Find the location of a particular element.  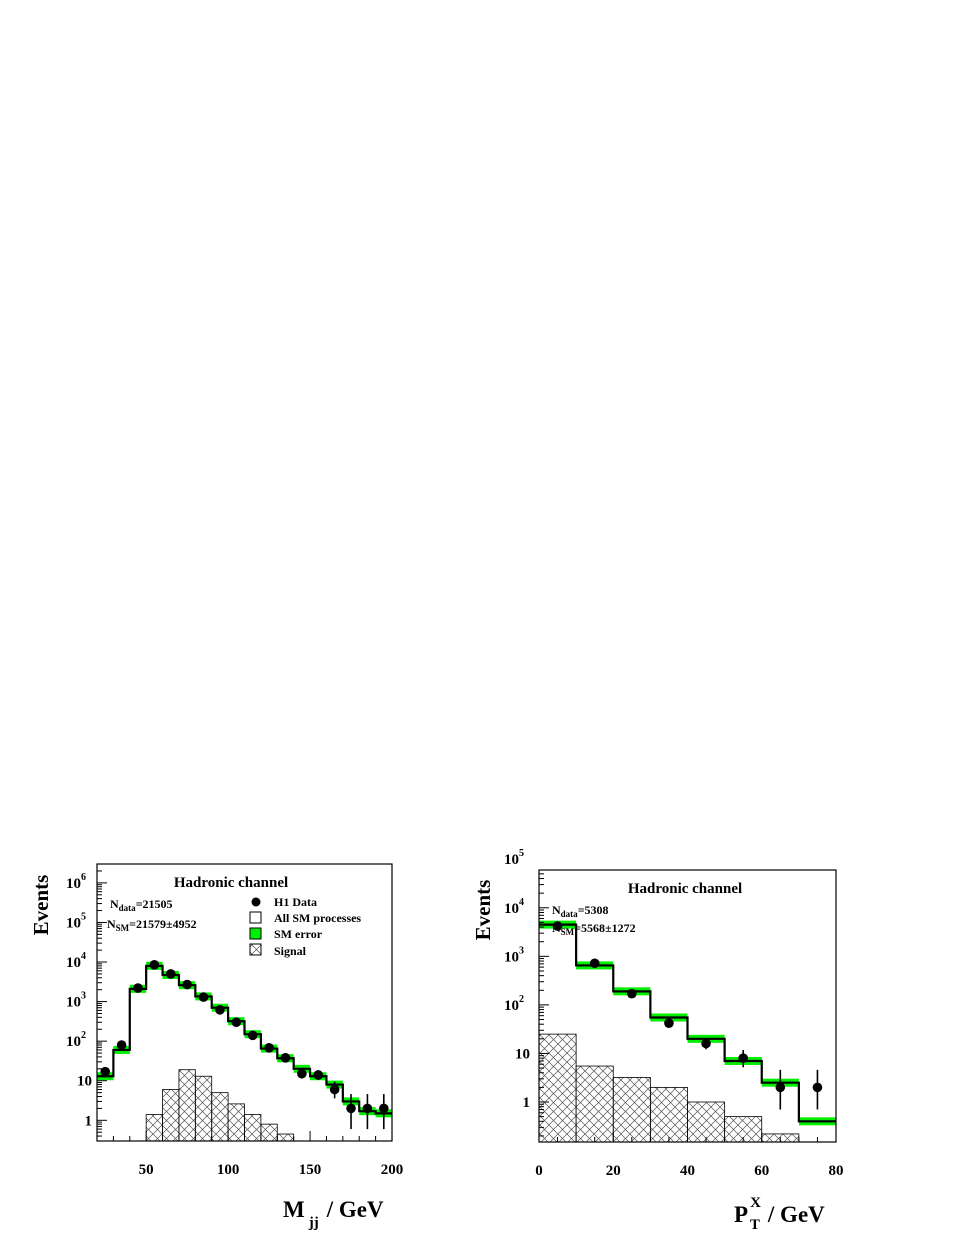

right-y-ticks: 1 10 10² 10³ 10⁴ 10⁵ is located at coordinates (526, 992).